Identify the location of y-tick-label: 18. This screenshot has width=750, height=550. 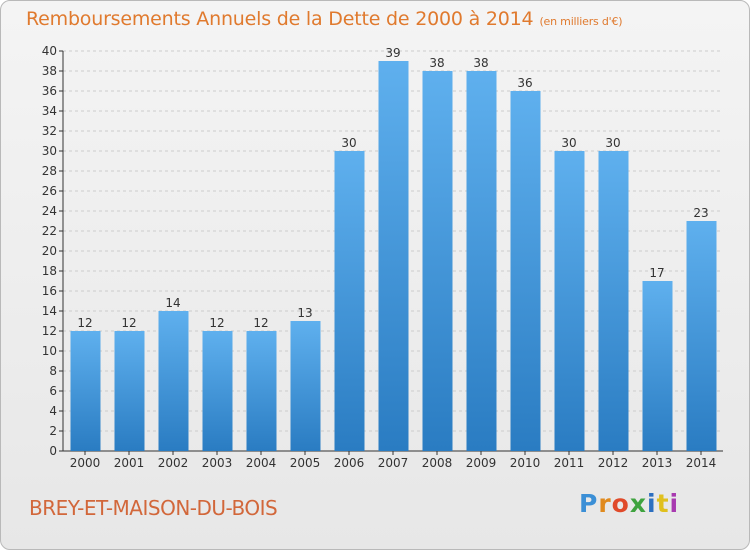
(49, 271).